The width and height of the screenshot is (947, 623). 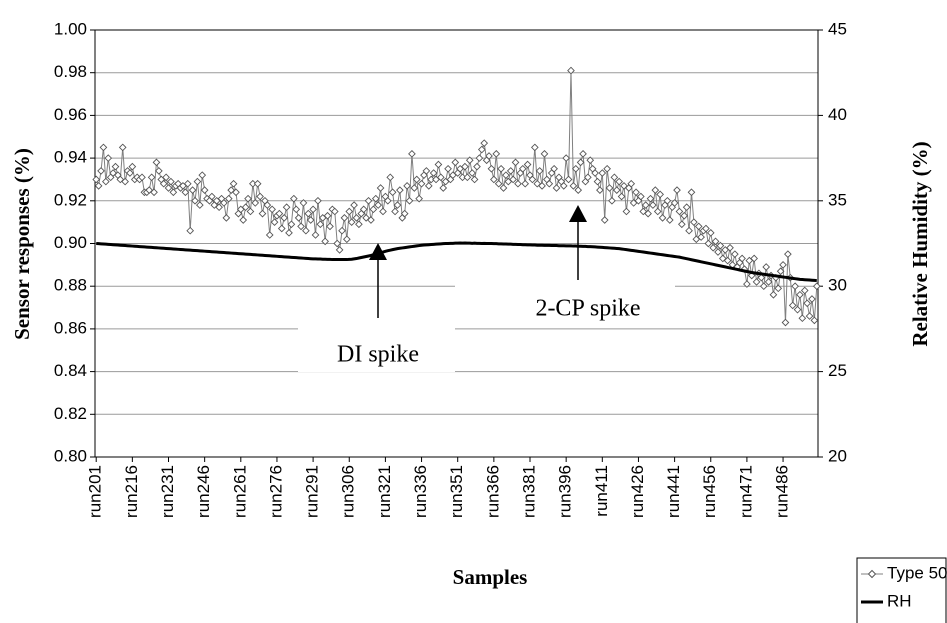 What do you see at coordinates (239, 491) in the screenshot?
I see `x-tick-label: run261` at bounding box center [239, 491].